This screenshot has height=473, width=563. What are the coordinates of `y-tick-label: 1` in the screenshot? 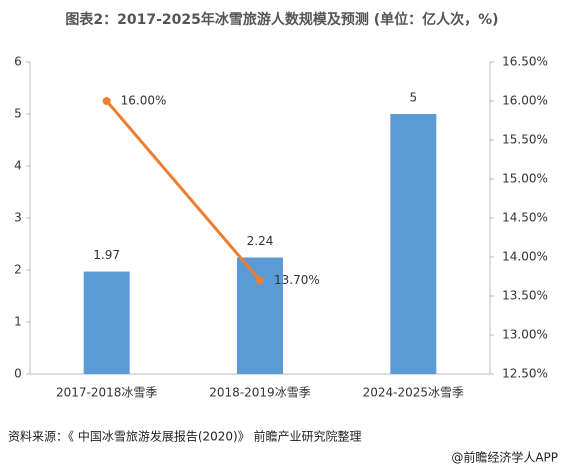 It's located at (18, 322).